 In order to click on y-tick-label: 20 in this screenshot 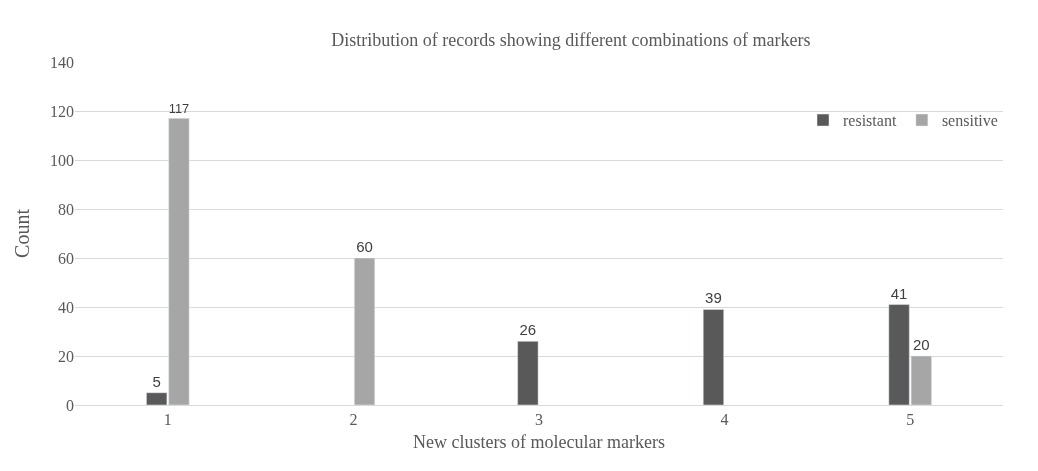, I will do `click(66, 356)`.